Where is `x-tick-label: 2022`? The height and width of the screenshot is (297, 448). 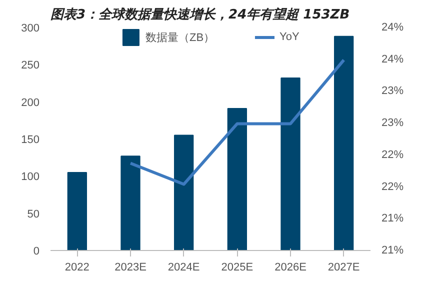 x-tick-label: 2022 is located at coordinates (77, 268).